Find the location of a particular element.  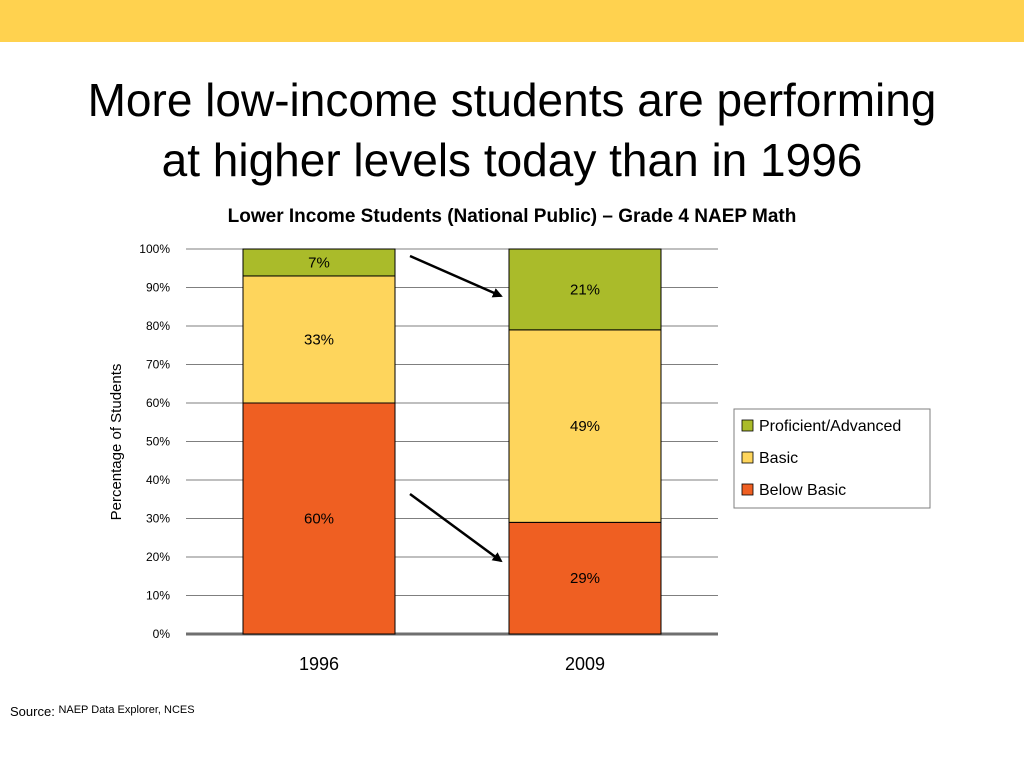

top-accent-band is located at coordinates (512, 21).